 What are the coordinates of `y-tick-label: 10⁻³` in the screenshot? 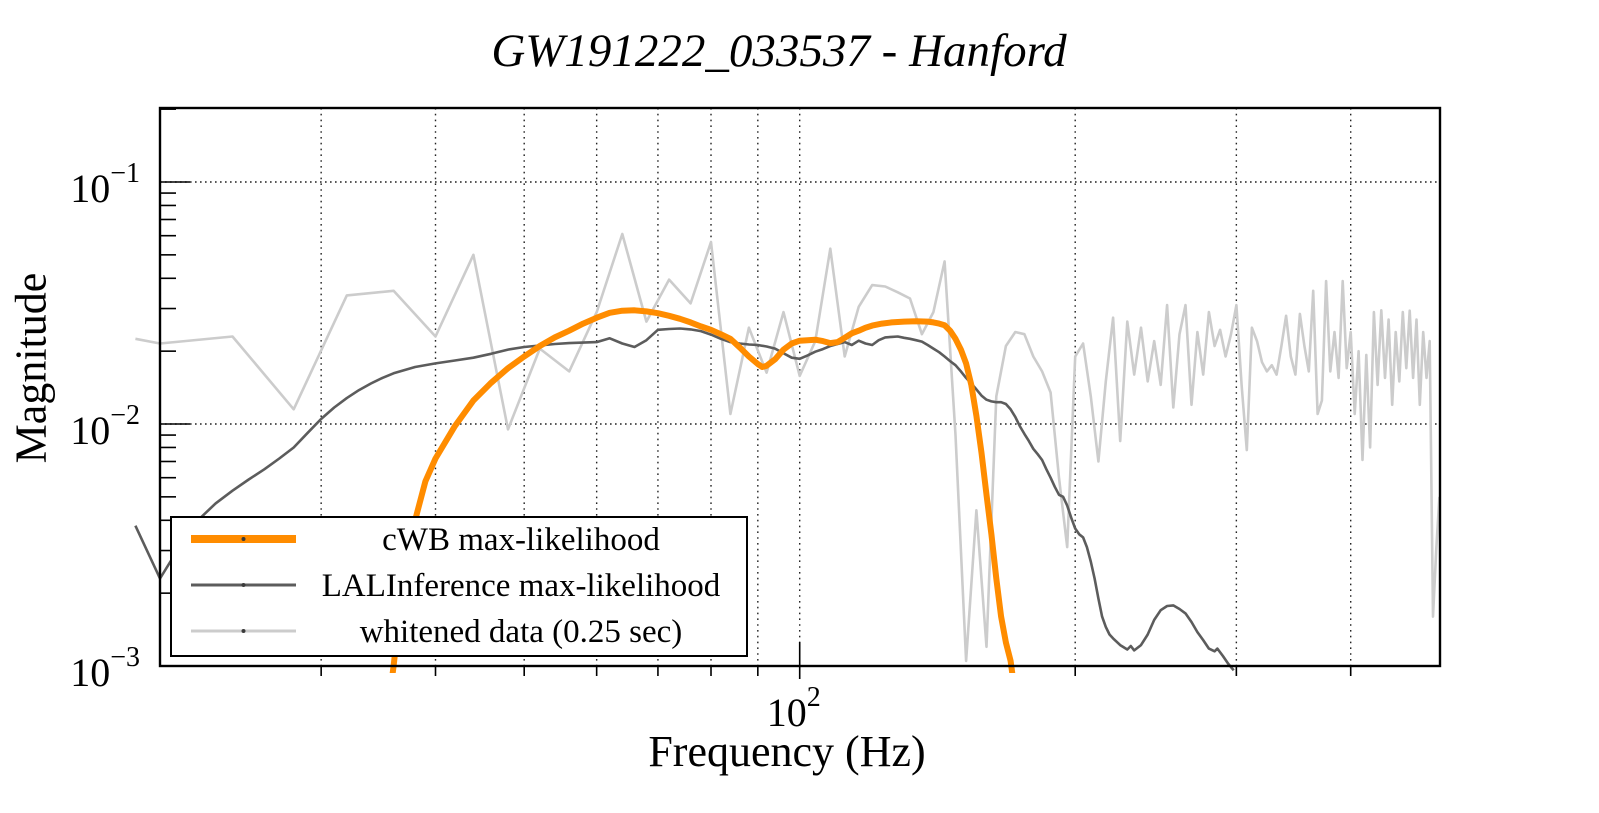 It's located at (105, 668).